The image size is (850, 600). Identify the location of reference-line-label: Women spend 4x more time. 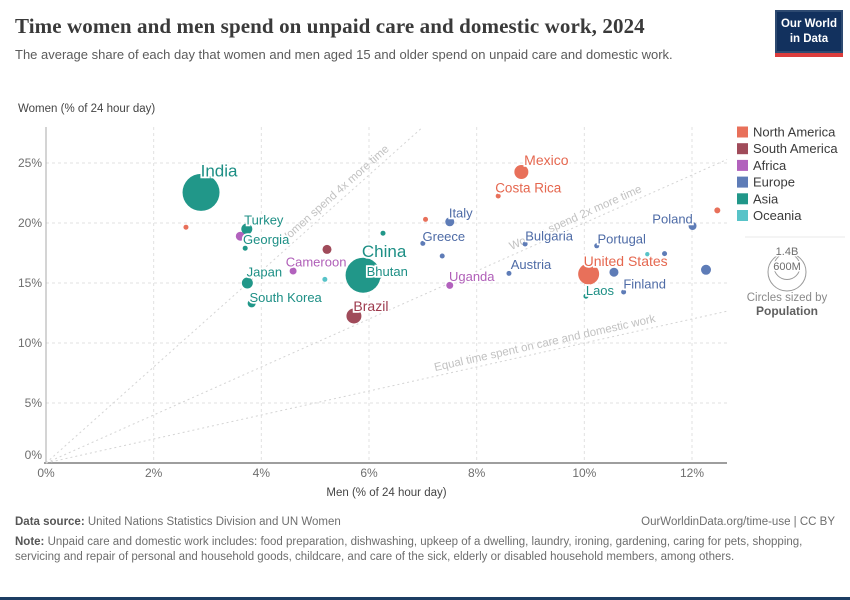
(333, 195).